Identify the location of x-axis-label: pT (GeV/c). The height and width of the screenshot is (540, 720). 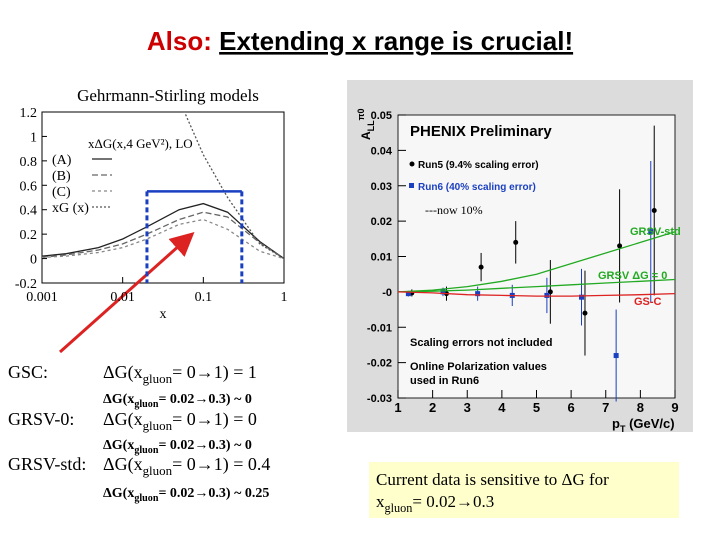
(643, 425).